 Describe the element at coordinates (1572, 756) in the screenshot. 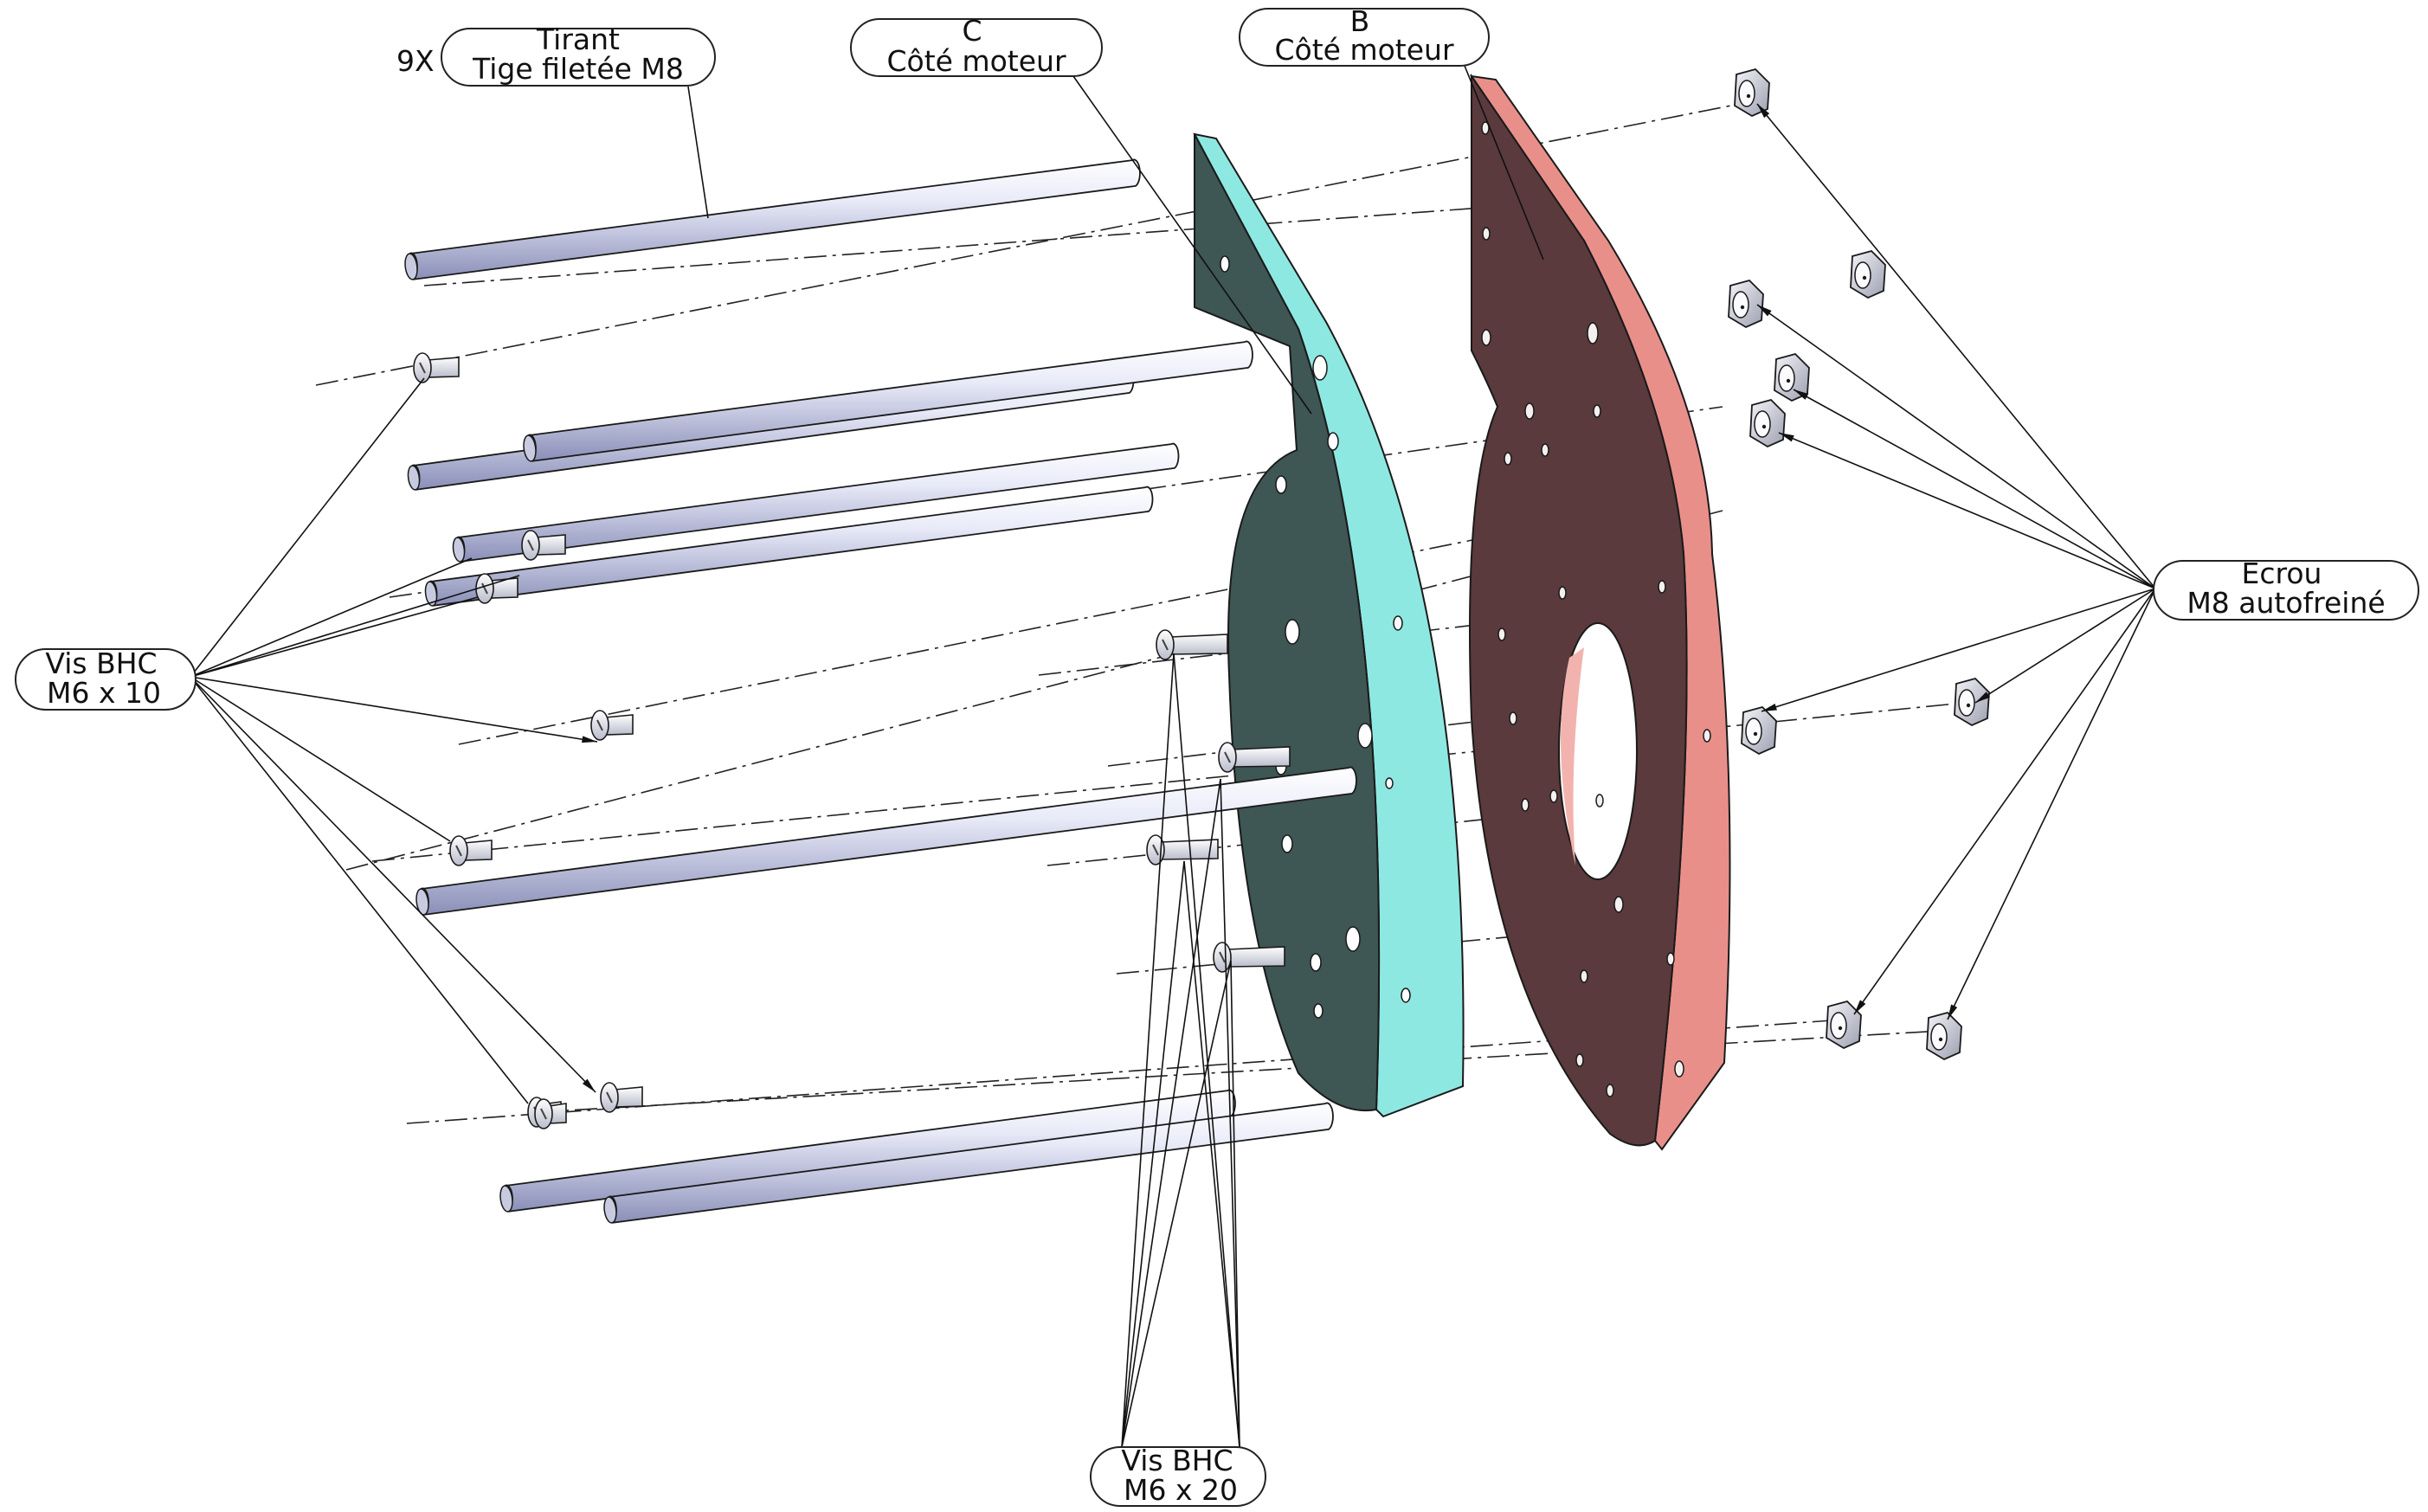

I see `plate-b-bore-wall` at that location.